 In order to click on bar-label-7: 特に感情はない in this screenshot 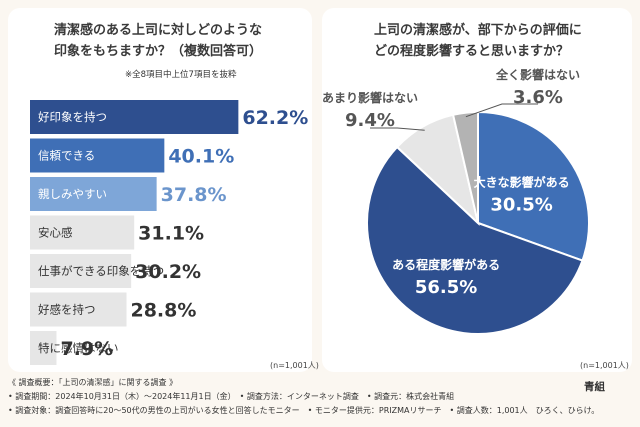, I will do `click(78, 348)`.